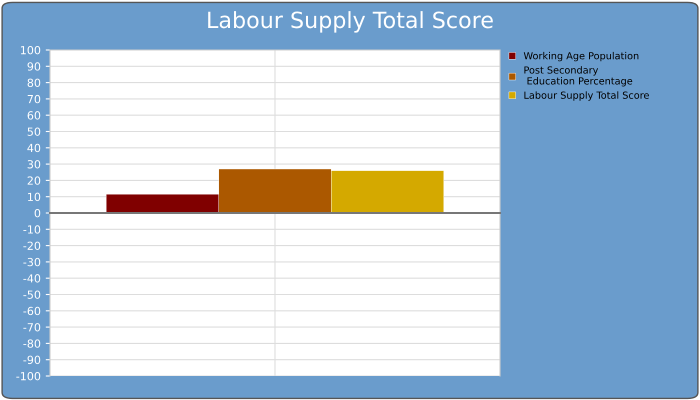  What do you see at coordinates (31, 343) in the screenshot?
I see `y-tick-label: -80` at bounding box center [31, 343].